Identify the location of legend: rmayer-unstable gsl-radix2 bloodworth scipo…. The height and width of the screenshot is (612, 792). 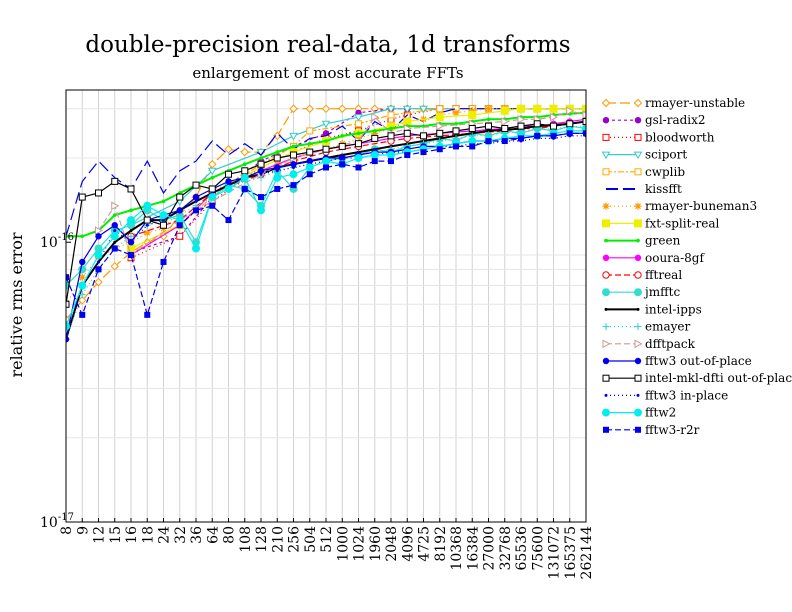
(696, 266).